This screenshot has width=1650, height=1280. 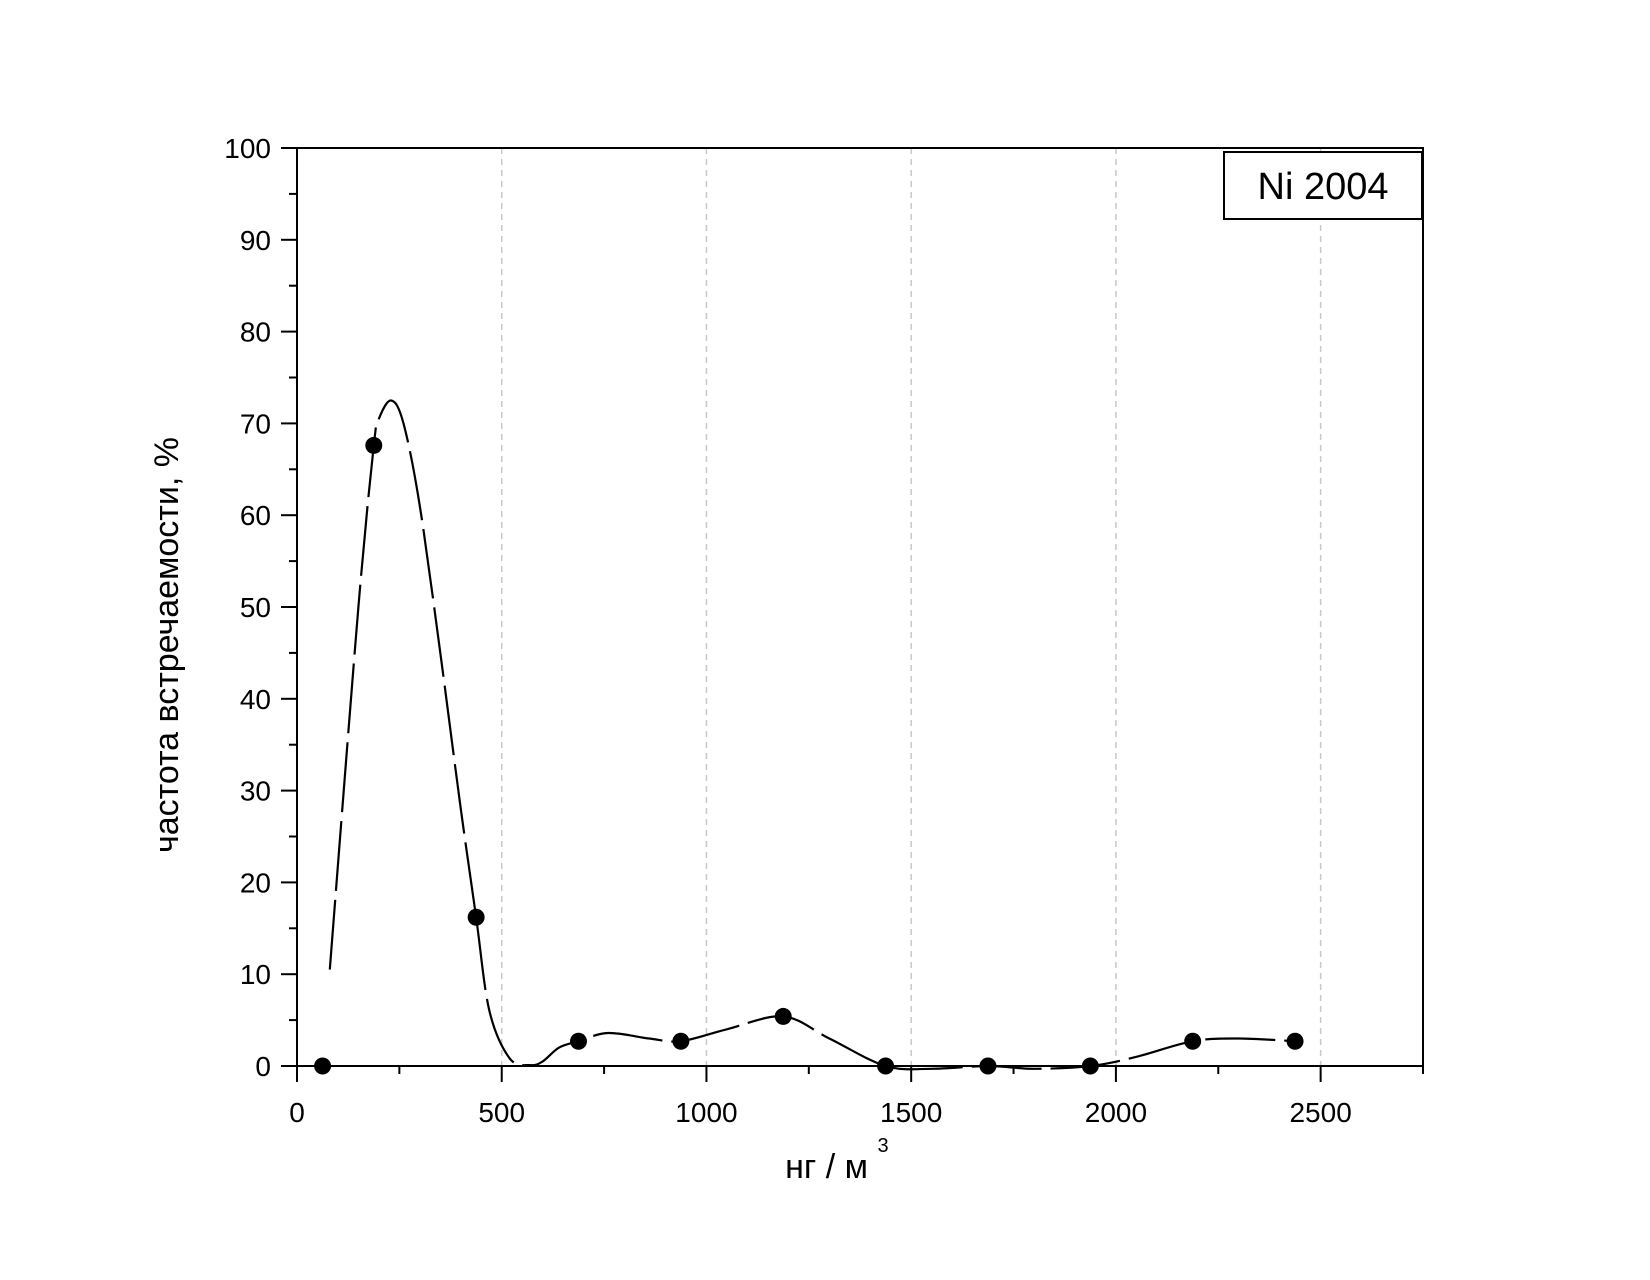 I want to click on legend: Ni 2004, so click(x=1323, y=185).